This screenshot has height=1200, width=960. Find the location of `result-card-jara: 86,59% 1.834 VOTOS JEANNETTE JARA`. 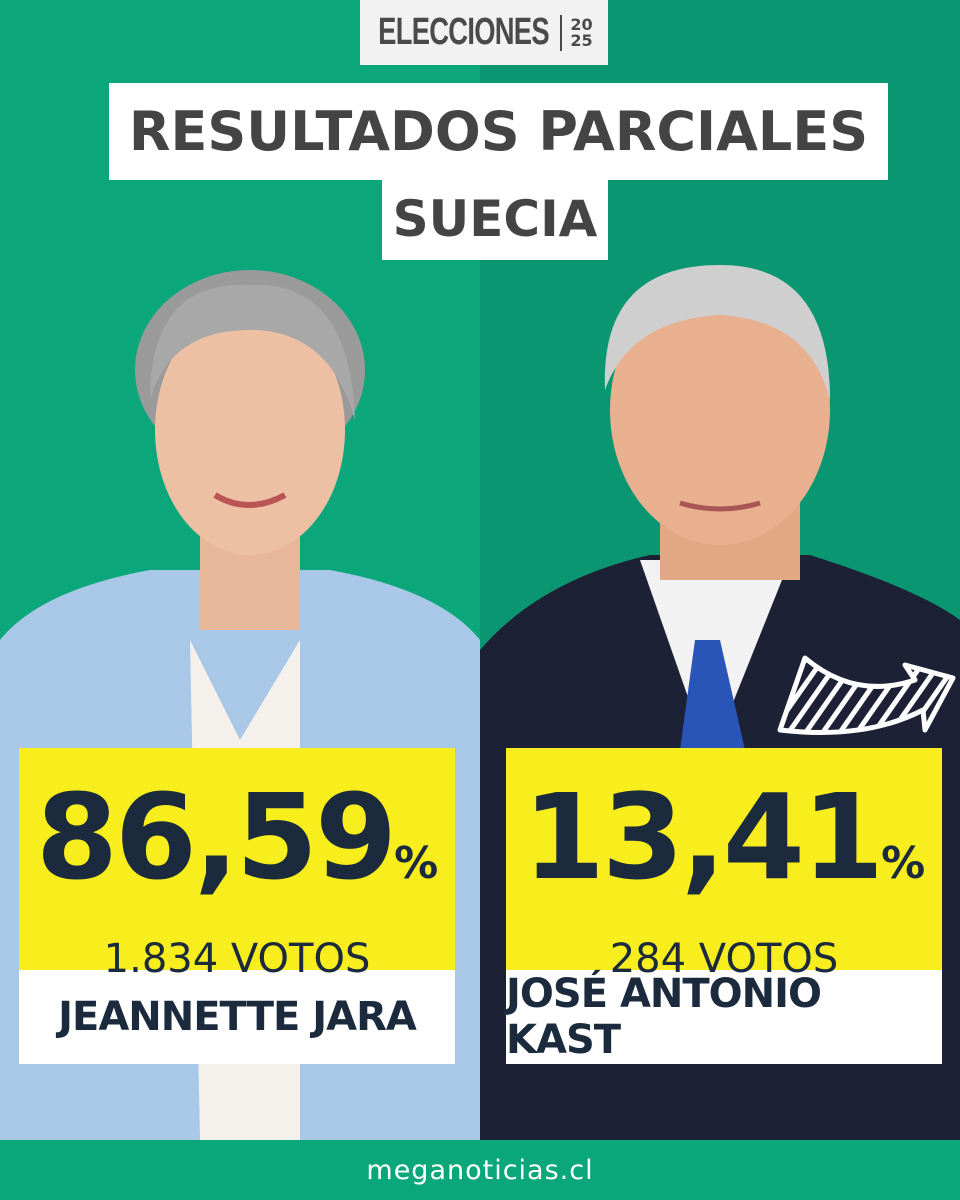

result-card-jara: 86,59% 1.834 VOTOS JEANNETTE JARA is located at coordinates (237, 906).